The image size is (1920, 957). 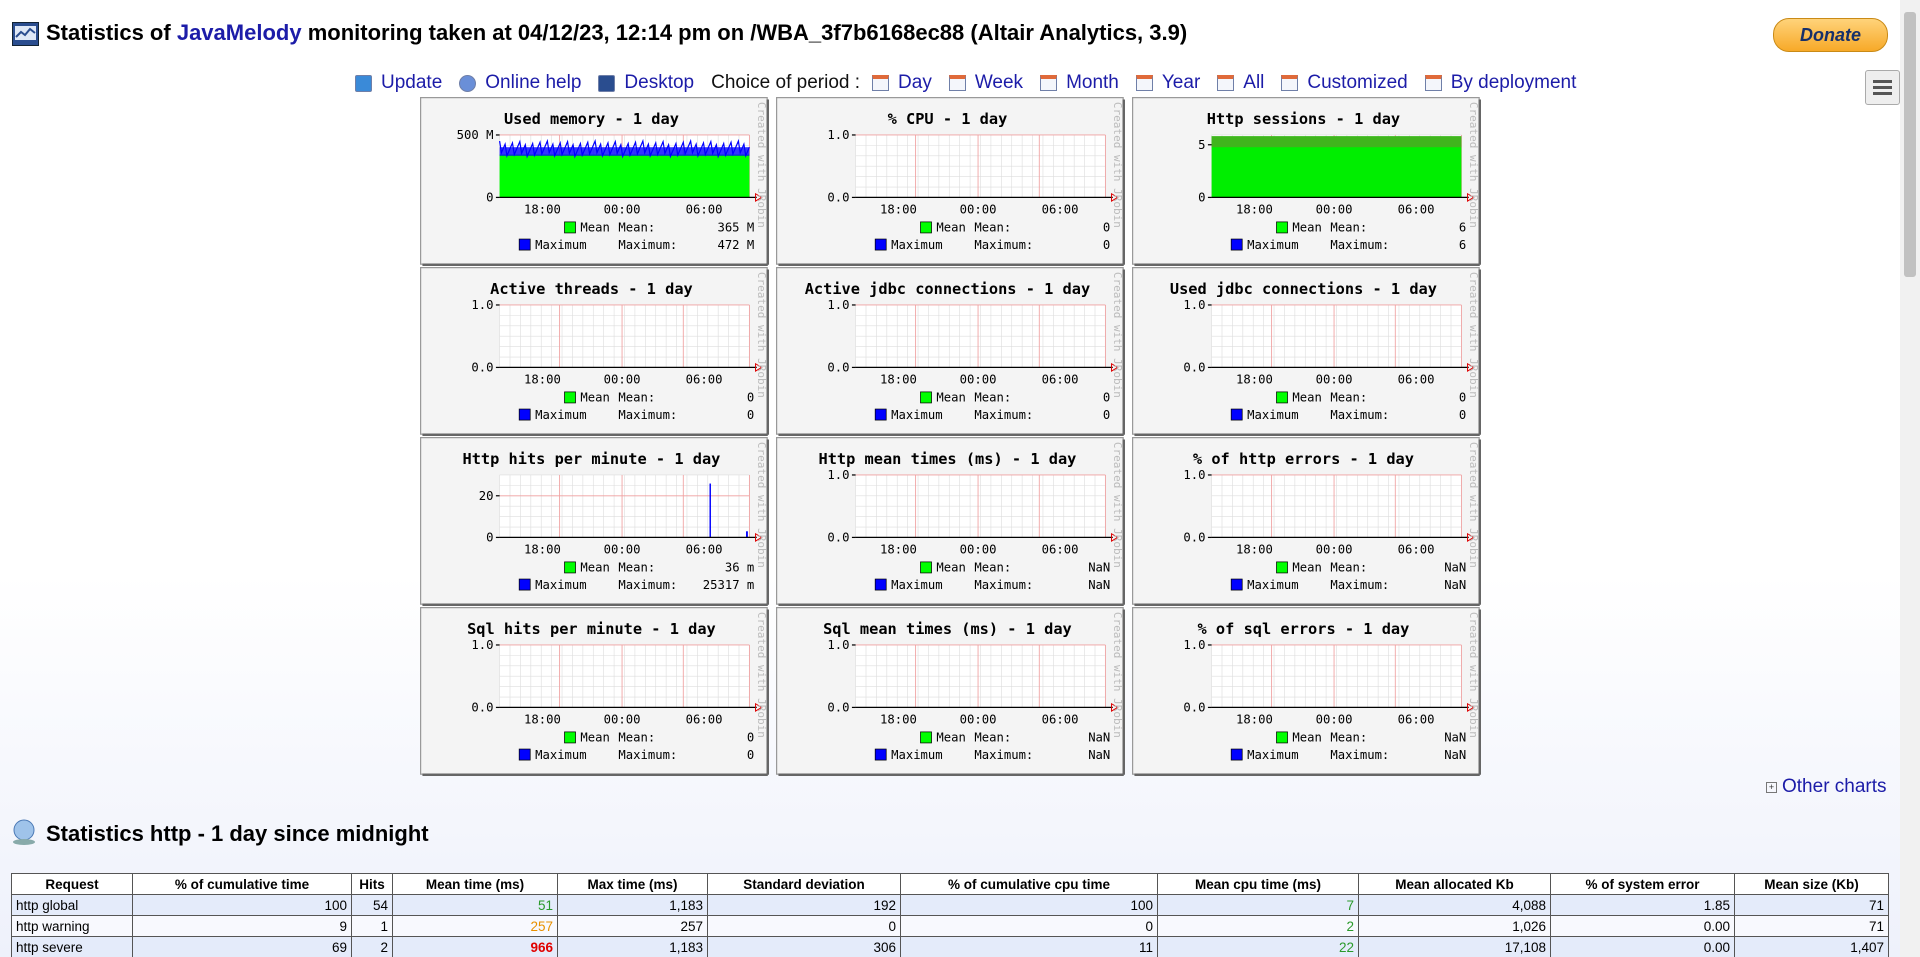 I want to click on column-header: Request, so click(x=72, y=884).